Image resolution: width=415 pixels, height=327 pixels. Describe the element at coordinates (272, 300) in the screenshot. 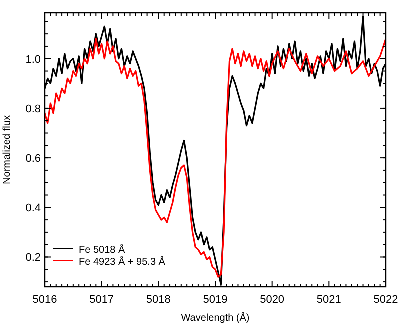

I see `x-tick-label: 5020` at that location.